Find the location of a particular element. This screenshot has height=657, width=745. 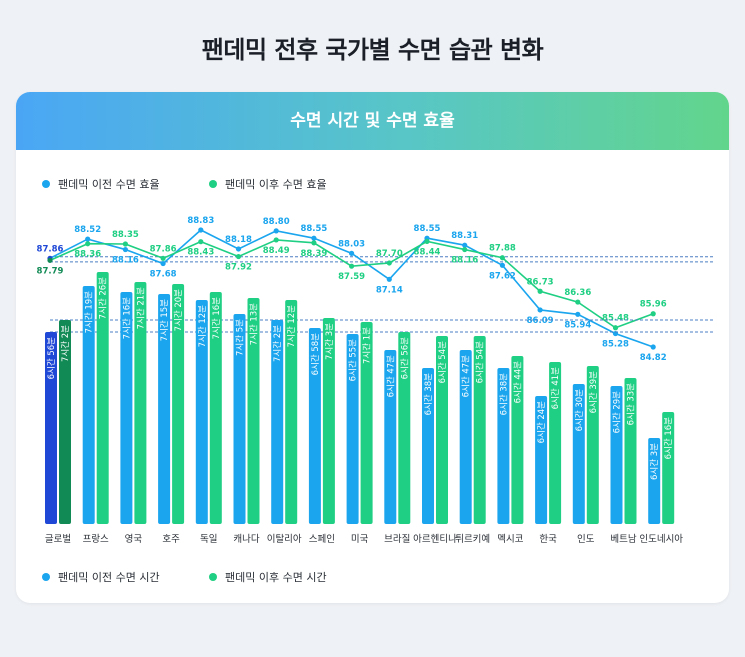

bar-label-before: 6시간 55분 is located at coordinates (353, 360).